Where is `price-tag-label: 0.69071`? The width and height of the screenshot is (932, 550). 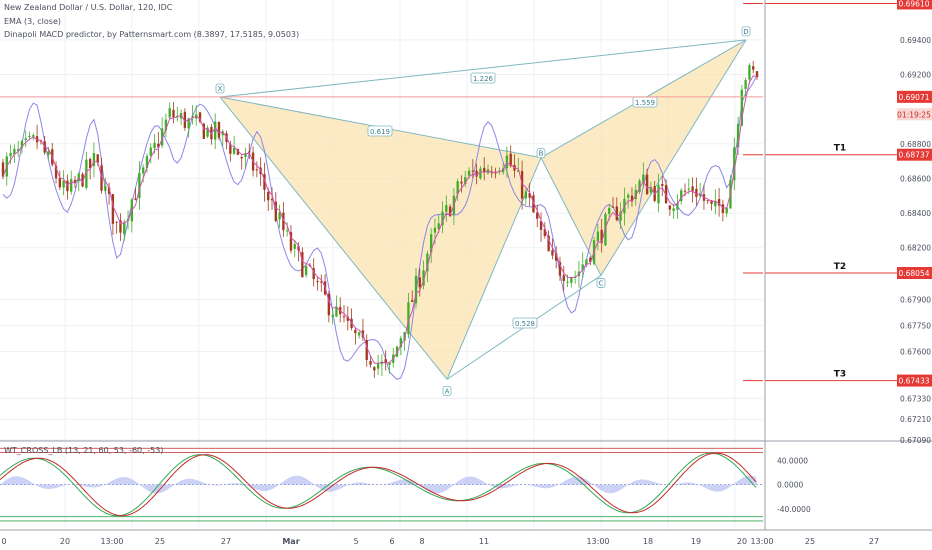
price-tag-label: 0.69071 is located at coordinates (913, 97).